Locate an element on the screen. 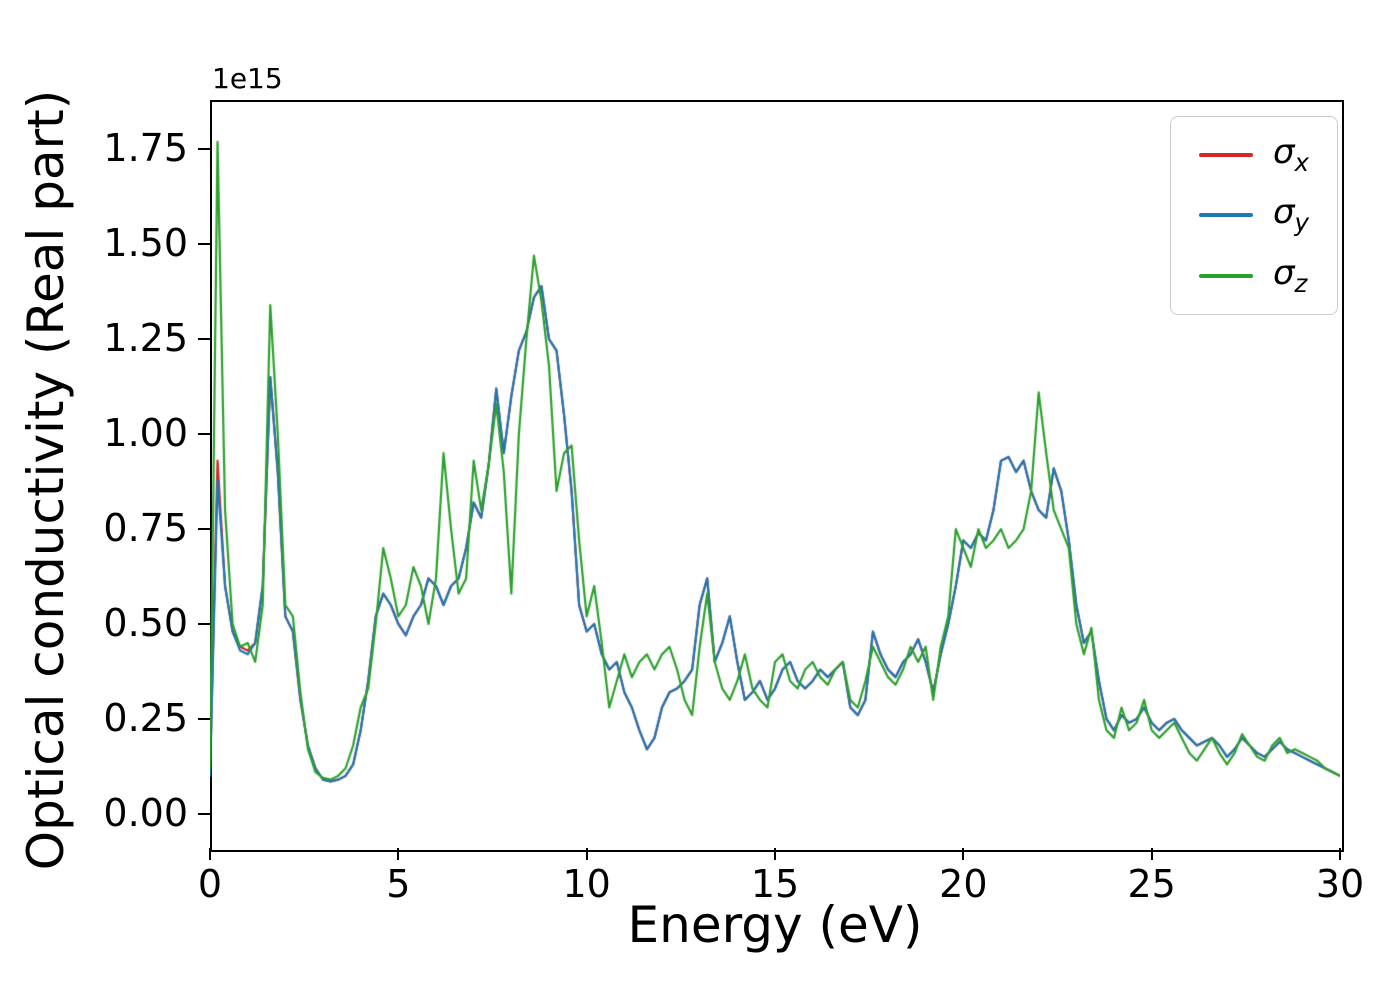  legend-subscript: y is located at coordinates (1301, 223).